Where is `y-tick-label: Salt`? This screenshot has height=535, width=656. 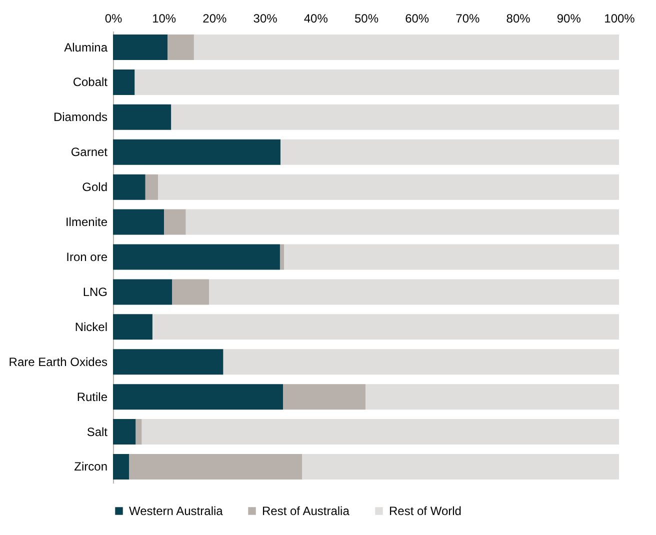
y-tick-label: Salt is located at coordinates (97, 431).